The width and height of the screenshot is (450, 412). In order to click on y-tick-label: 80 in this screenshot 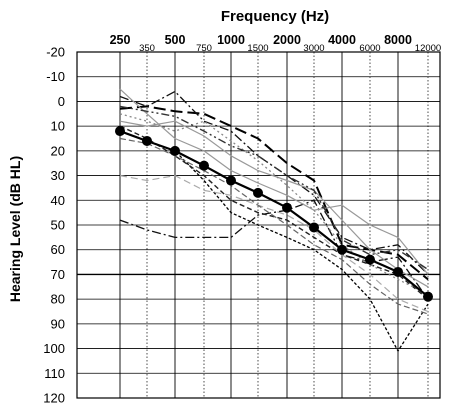, I will do `click(58, 299)`.